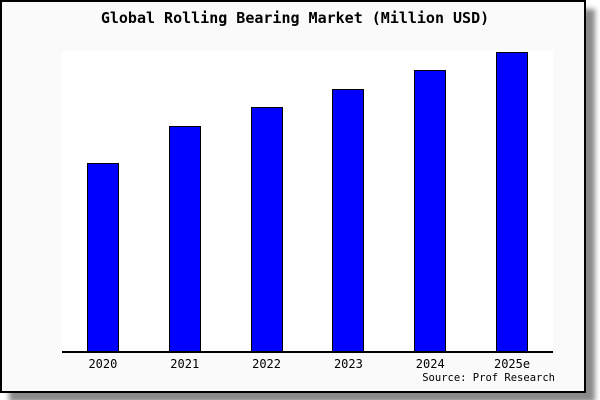 The width and height of the screenshot is (600, 400). I want to click on bar-slot-2020, so click(103, 201).